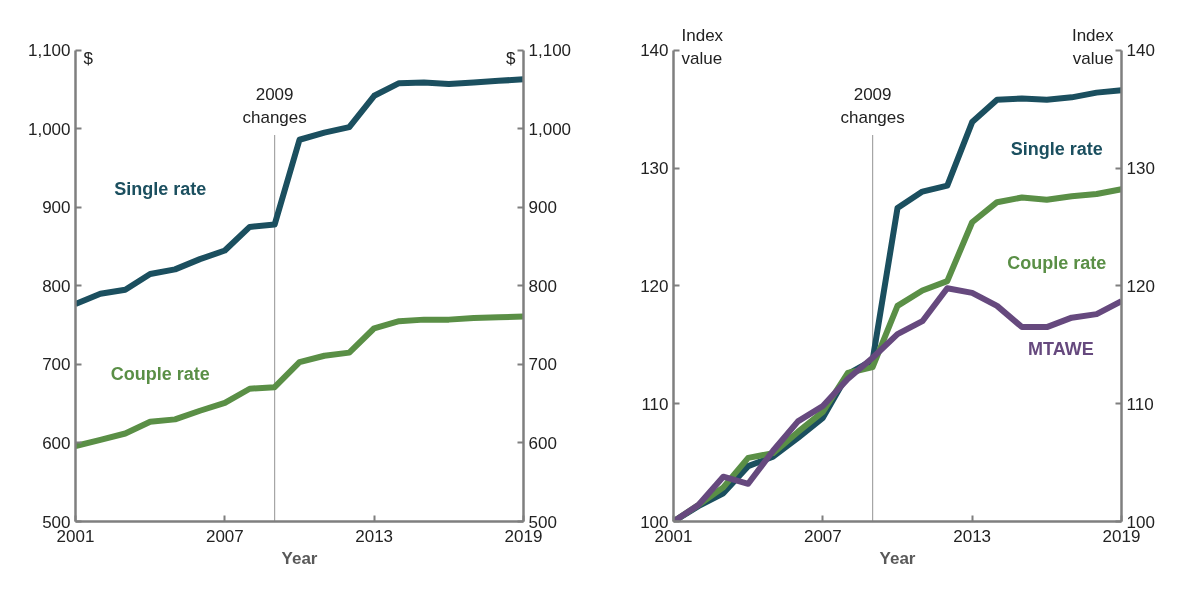 This screenshot has height=596, width=1199. I want to click on series-label: MTAWE, so click(1061, 349).